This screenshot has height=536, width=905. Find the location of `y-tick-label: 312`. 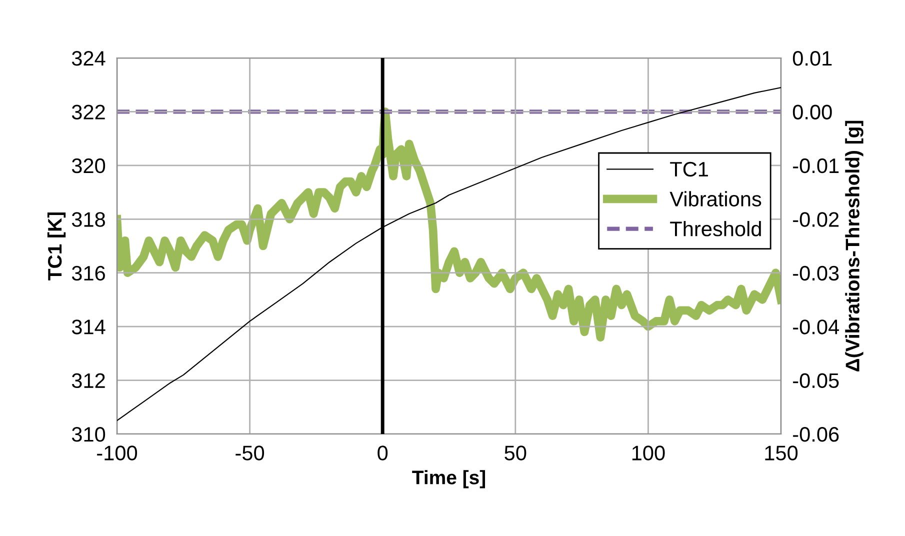

y-tick-label: 312 is located at coordinates (88, 380).